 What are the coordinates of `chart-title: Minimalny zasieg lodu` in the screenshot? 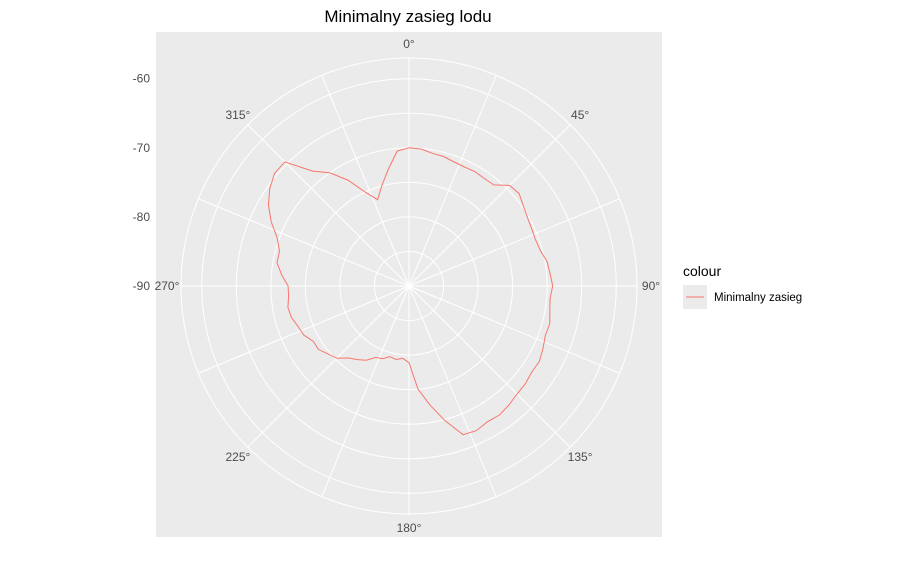 It's located at (407, 16).